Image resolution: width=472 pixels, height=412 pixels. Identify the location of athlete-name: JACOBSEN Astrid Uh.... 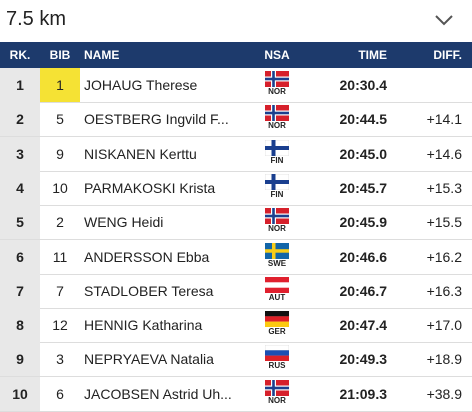
(158, 393).